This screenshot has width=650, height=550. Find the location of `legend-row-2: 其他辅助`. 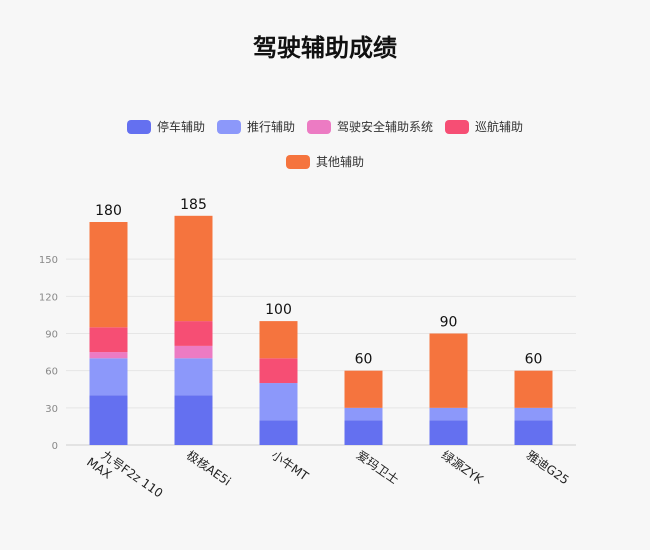

legend-row-2: 其他辅助 is located at coordinates (325, 161).